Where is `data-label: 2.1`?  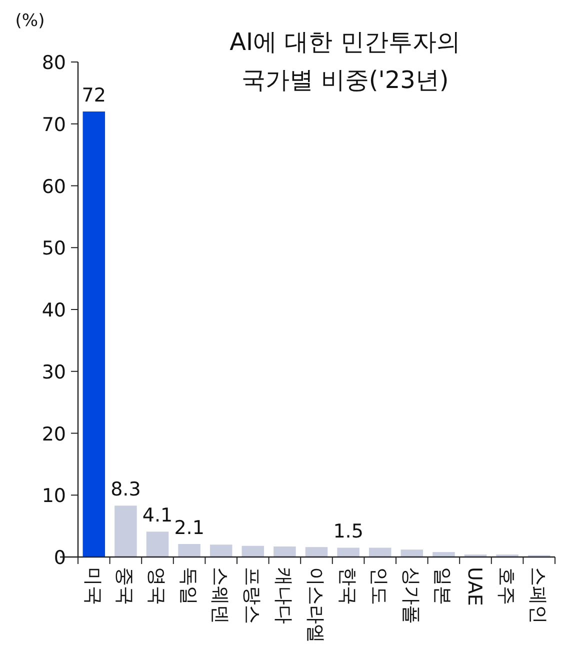 data-label: 2.1 is located at coordinates (189, 528).